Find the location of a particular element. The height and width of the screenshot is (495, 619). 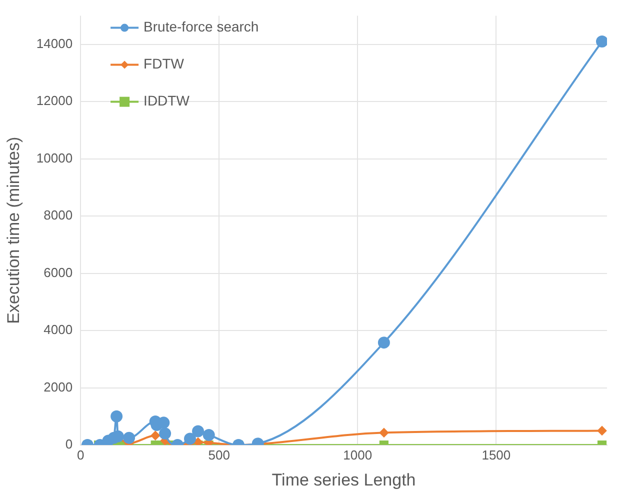

y-tick-label: 14000 is located at coordinates (54, 43).